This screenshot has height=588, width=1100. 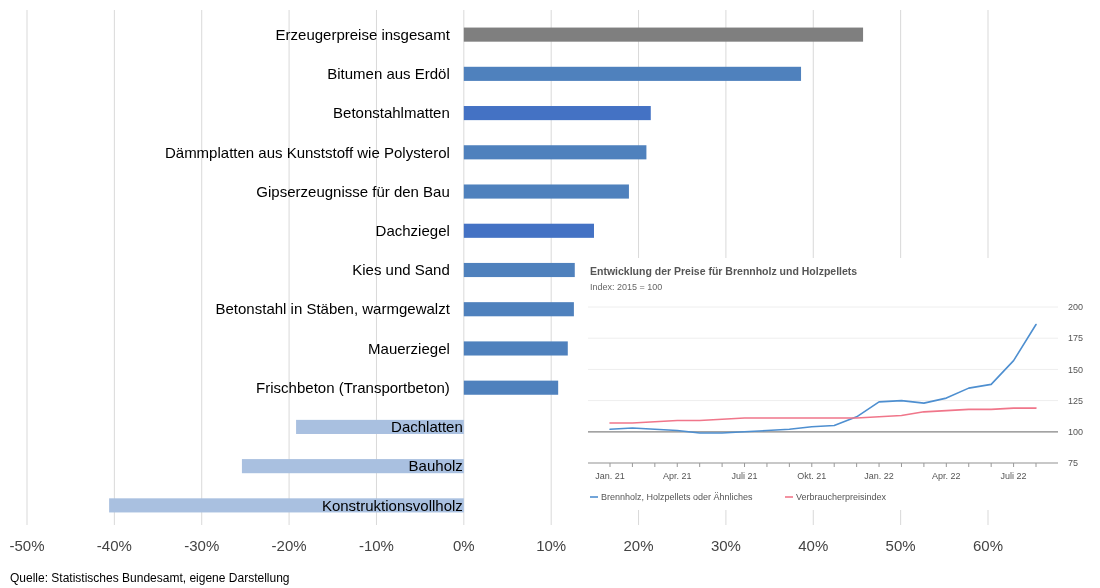 What do you see at coordinates (677, 476) in the screenshot?
I see `x-tick-label: Apr. 21` at bounding box center [677, 476].